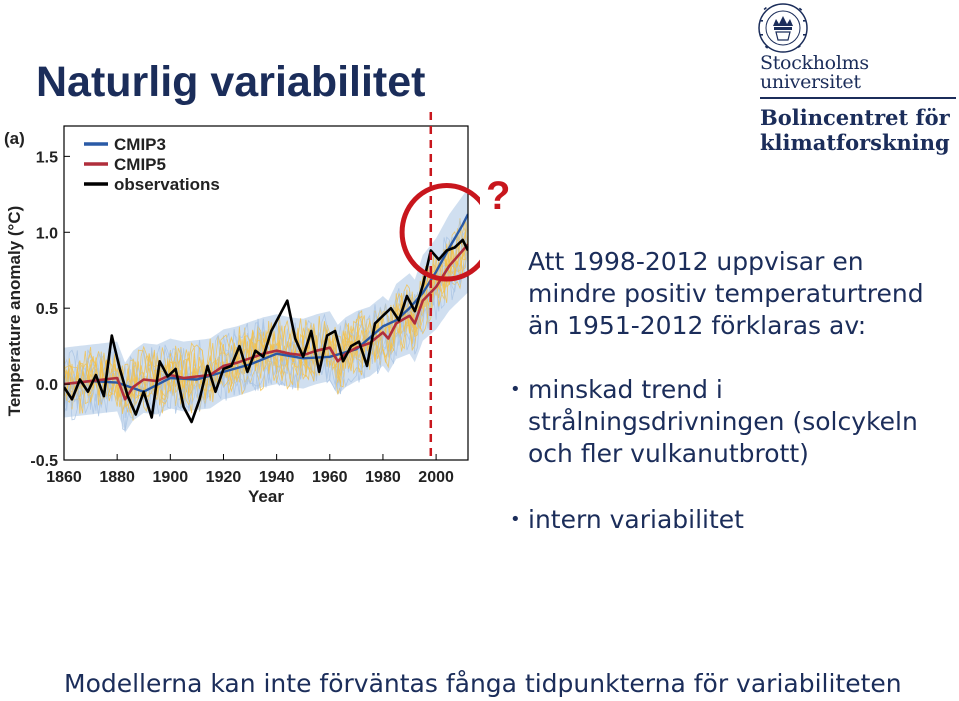  Describe the element at coordinates (277, 477) in the screenshot. I see `x-tick-label: 1940` at that location.